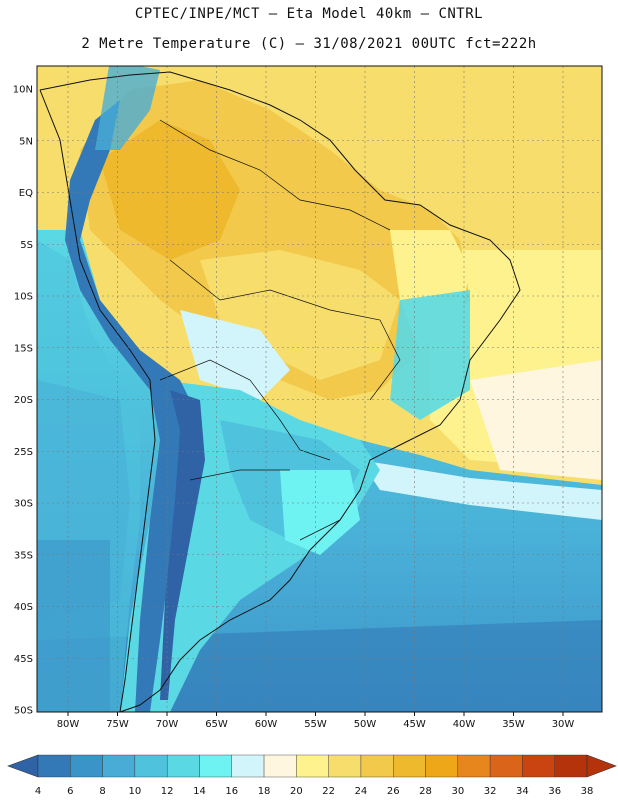 The image size is (618, 800). I want to click on colorbar-tick-label: 8, so click(102, 791).